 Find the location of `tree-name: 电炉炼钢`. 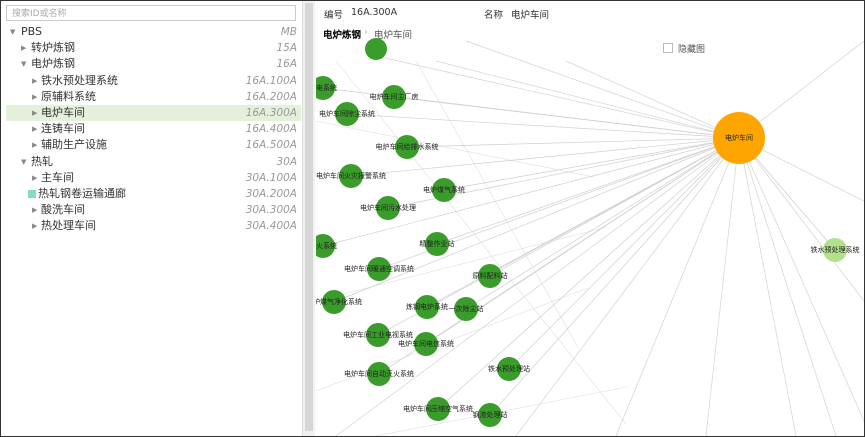

tree-name: 电炉炼钢 is located at coordinates (53, 64).